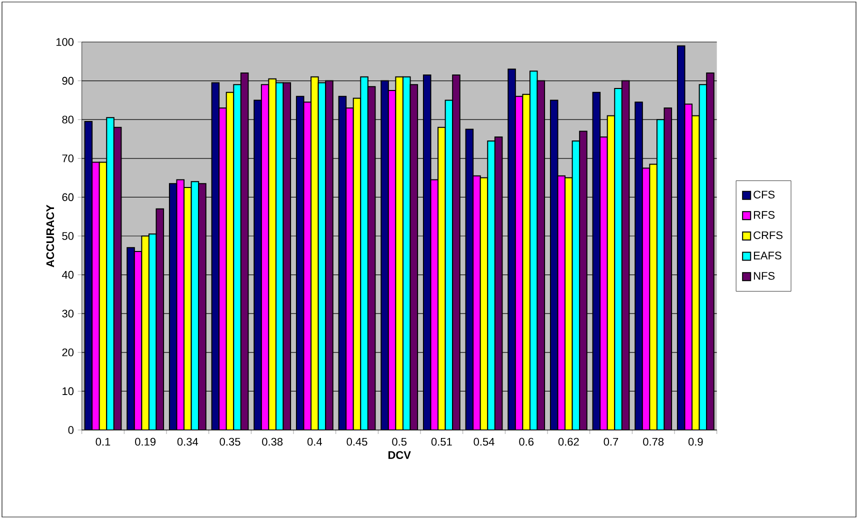  I want to click on x-tick-label: 0.78, so click(653, 442).